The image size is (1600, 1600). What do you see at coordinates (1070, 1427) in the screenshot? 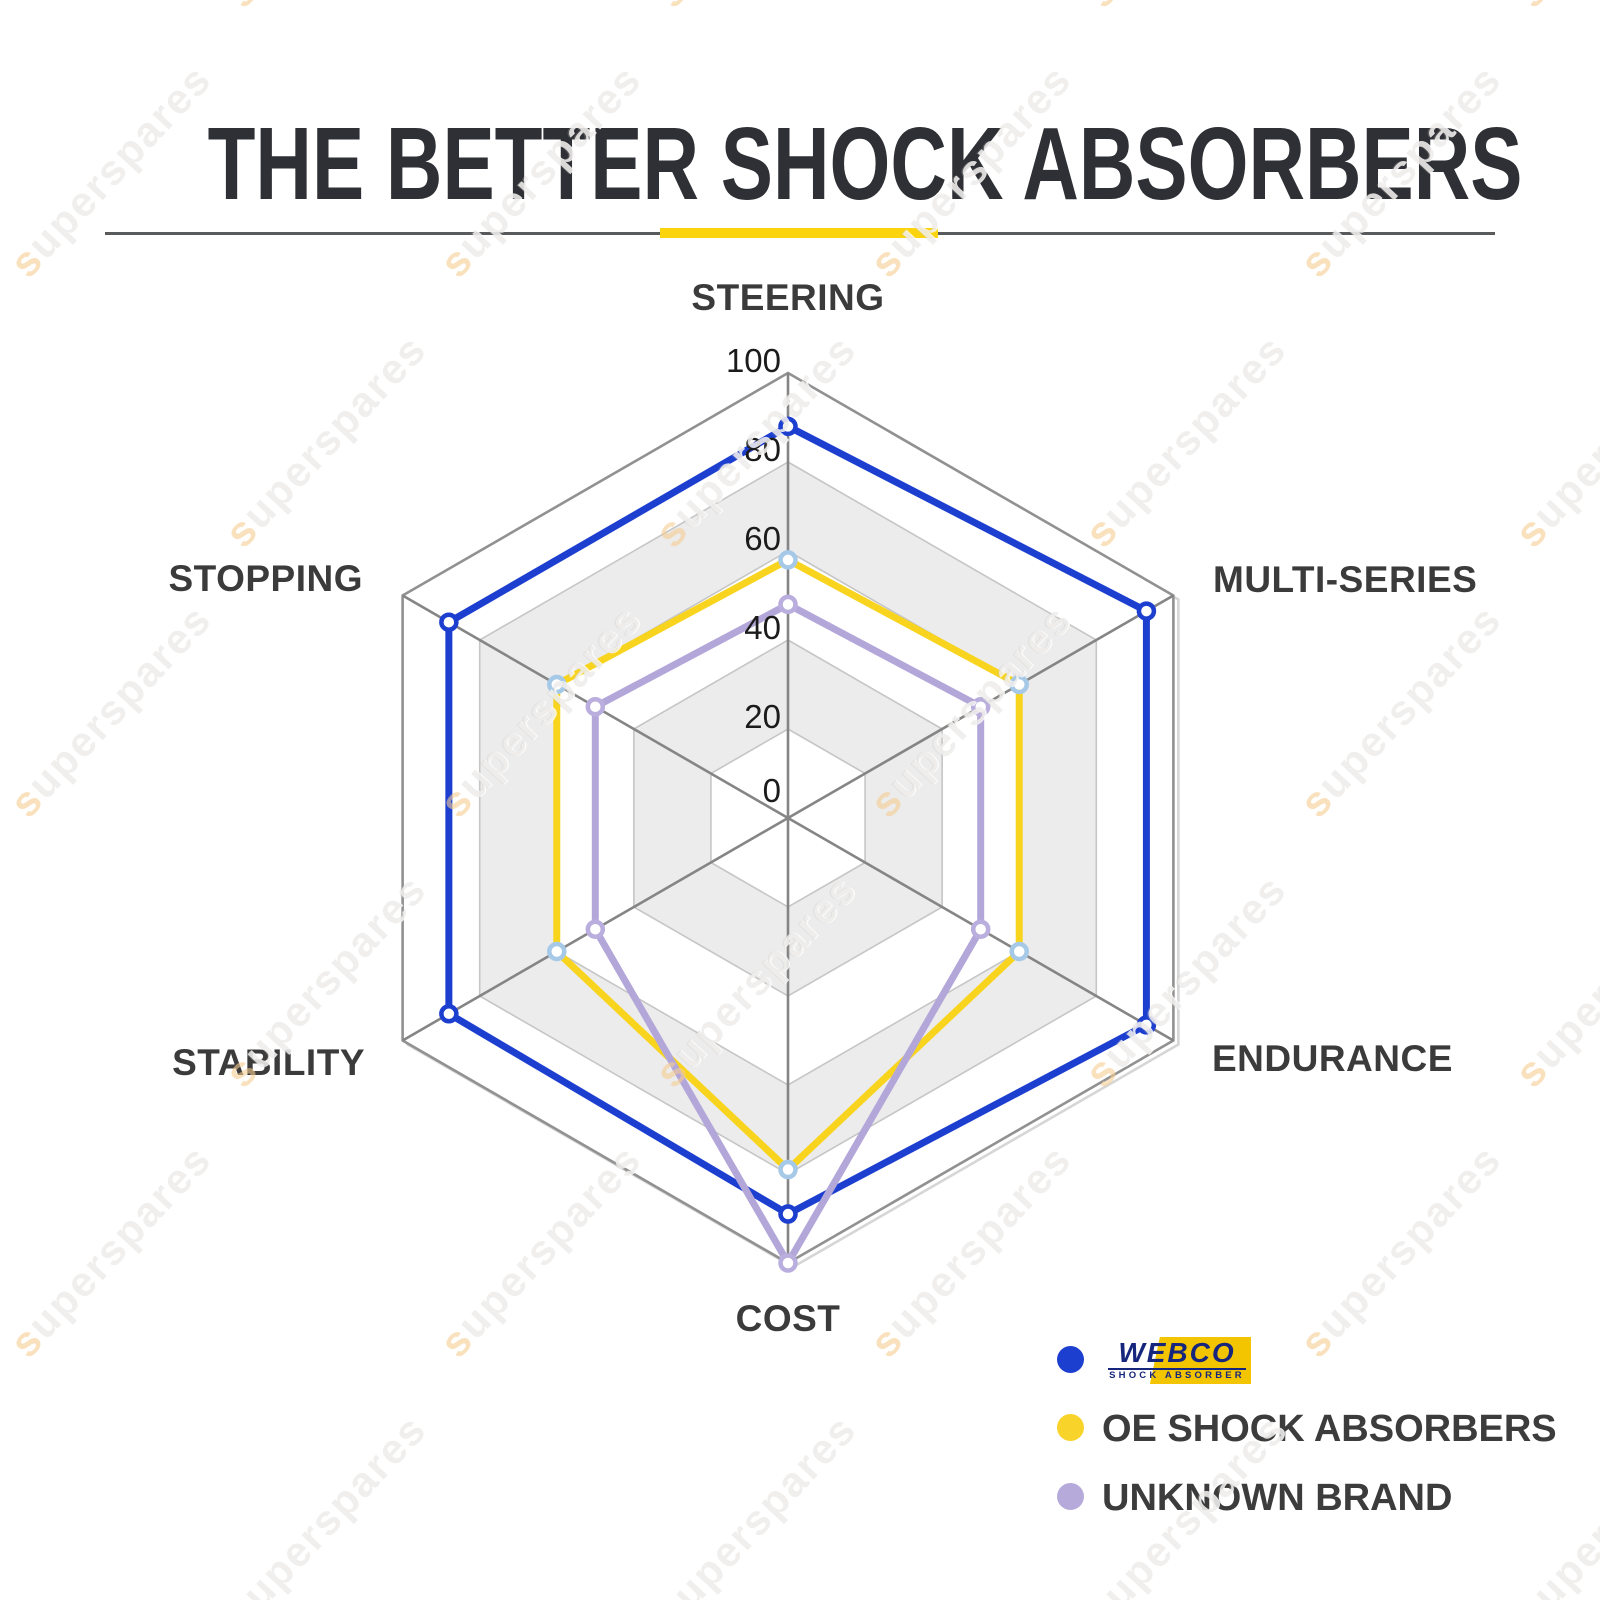
I see `oe-series-dot-icon` at bounding box center [1070, 1427].